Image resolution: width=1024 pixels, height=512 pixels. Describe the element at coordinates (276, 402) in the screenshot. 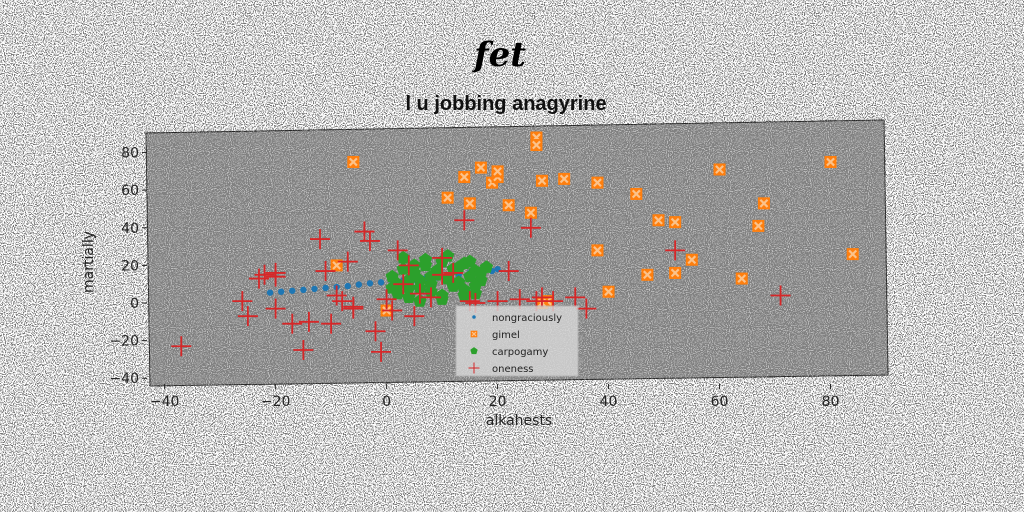

I see `x-tick-label: −20` at that location.